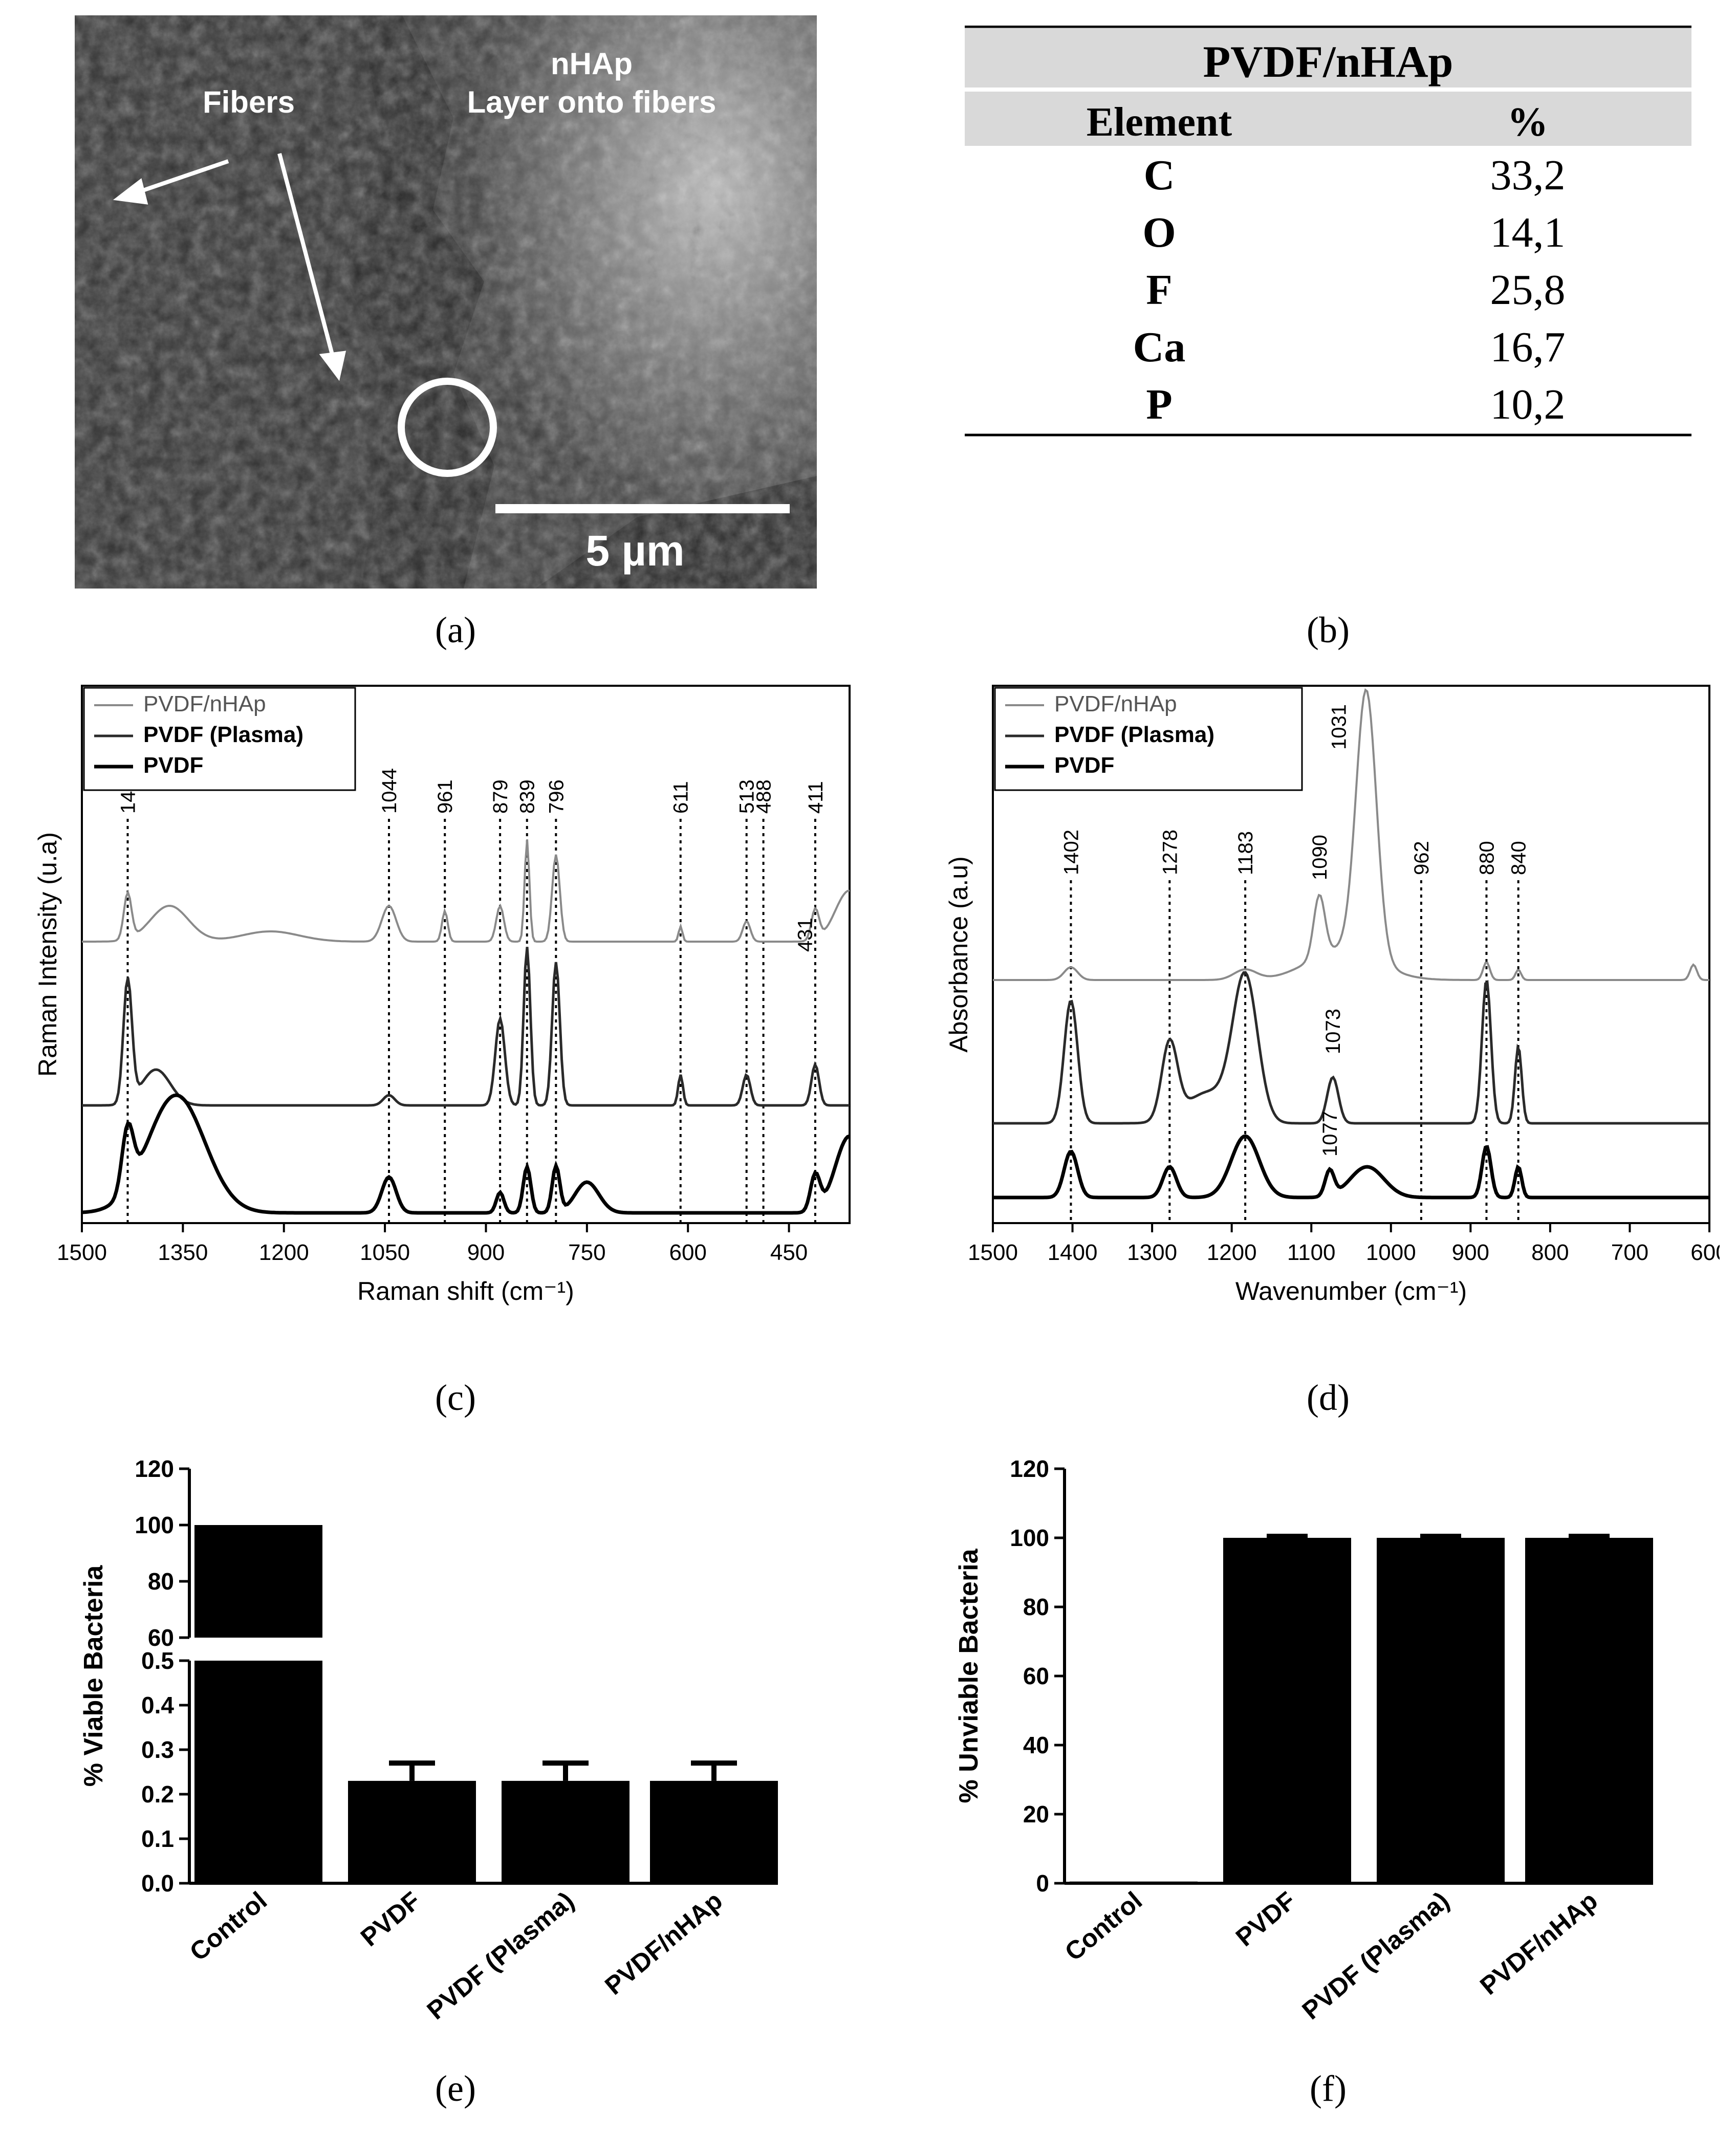 The width and height of the screenshot is (1736, 2133). What do you see at coordinates (446, 796) in the screenshot?
I see `peak-label: 961` at bounding box center [446, 796].